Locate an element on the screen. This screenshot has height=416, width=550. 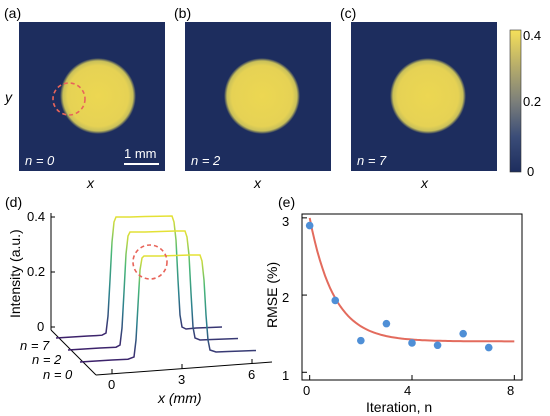
panel-b: (b) n = 2 x is located at coordinates (252, 98).